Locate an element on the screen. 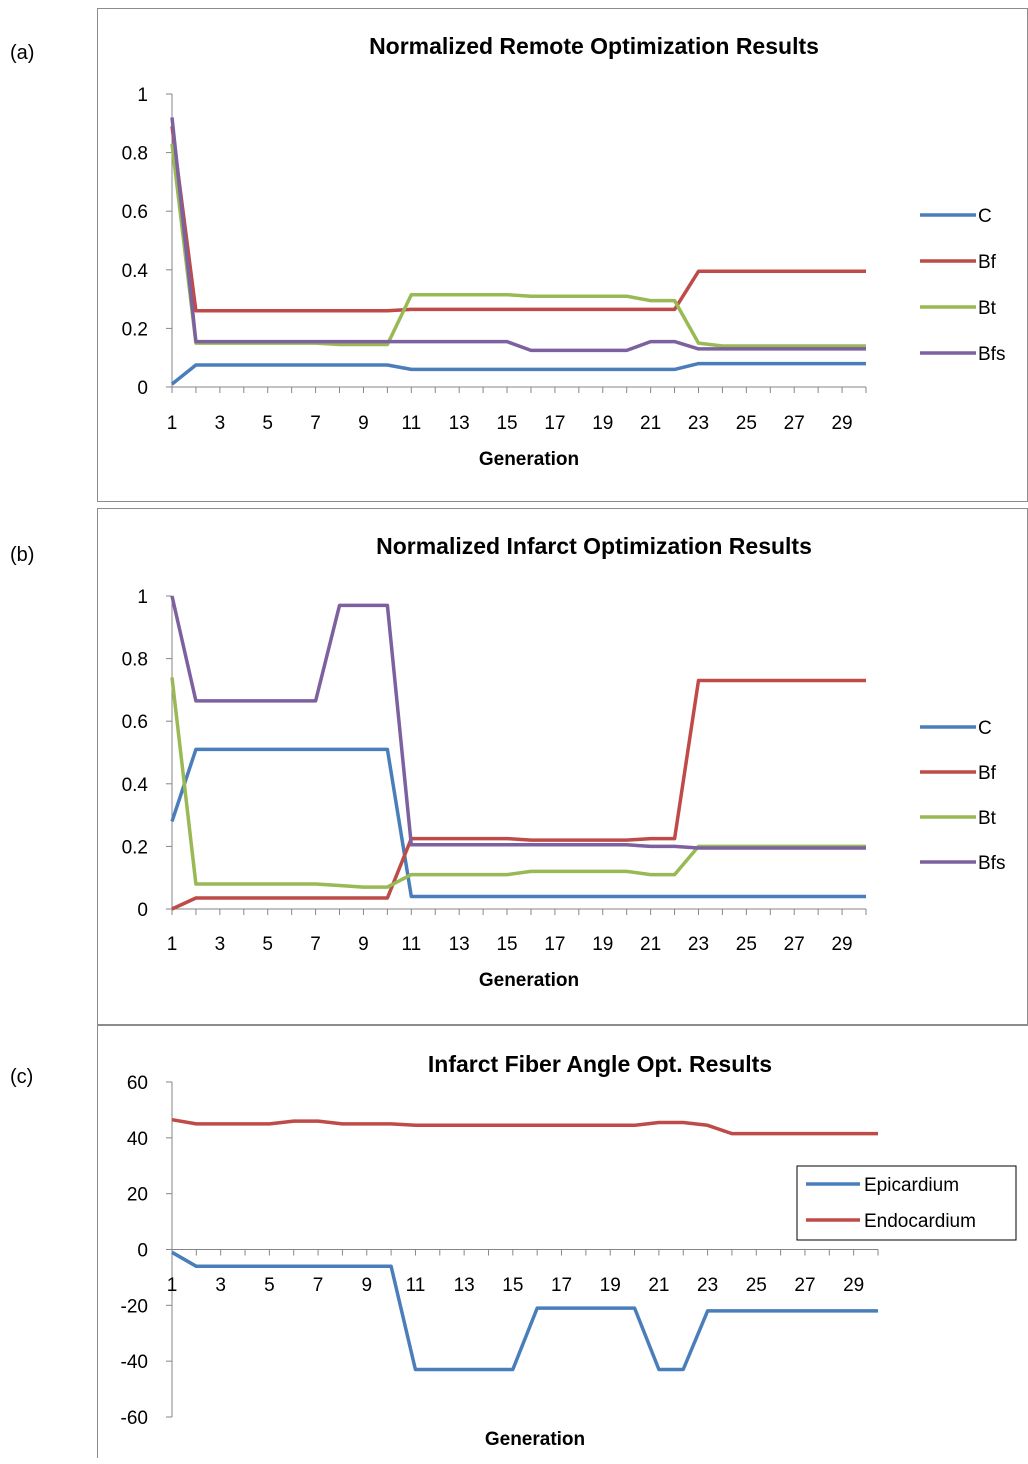  panel-label-c: (c) is located at coordinates (22, 1077).